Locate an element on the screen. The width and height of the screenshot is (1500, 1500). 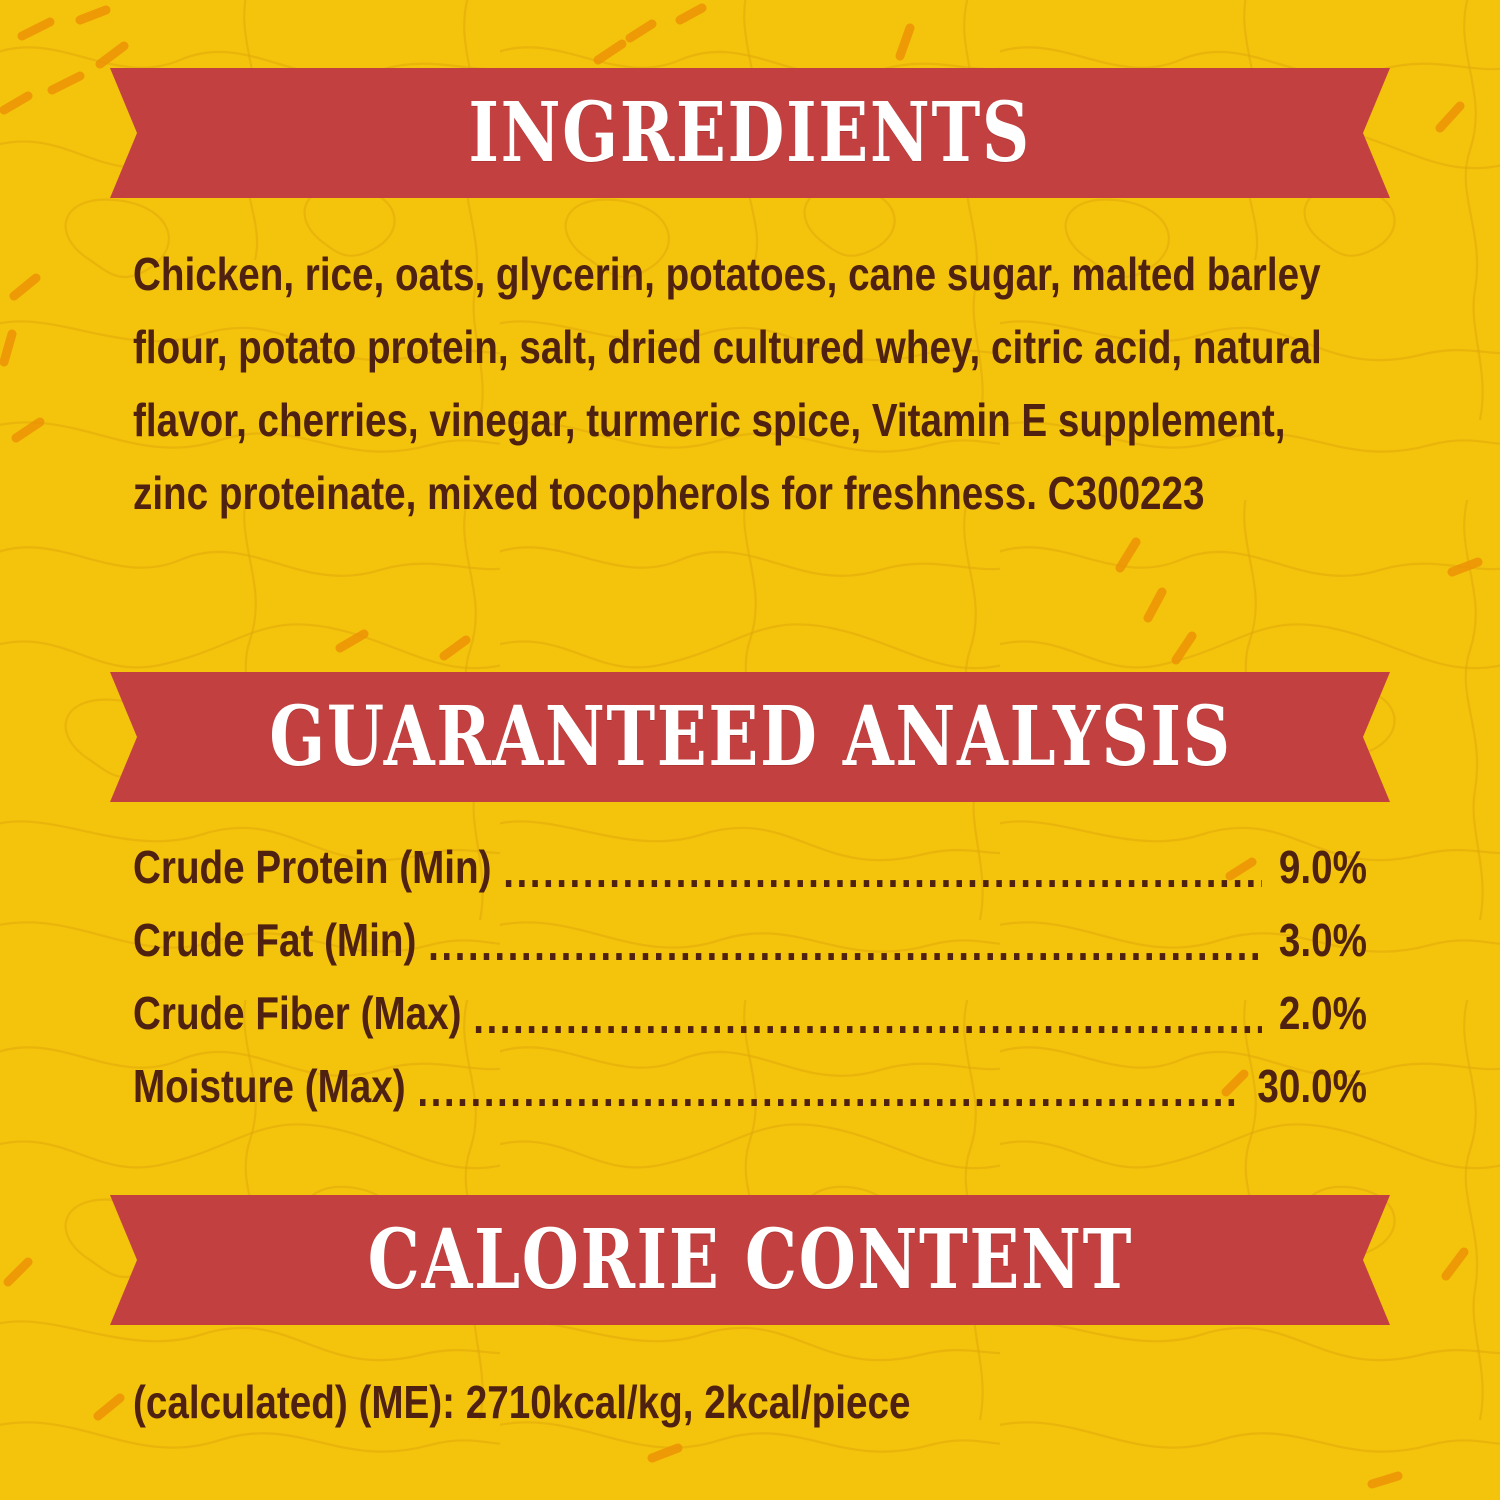
analysis-row-value: 3.0% is located at coordinates (1322, 940).